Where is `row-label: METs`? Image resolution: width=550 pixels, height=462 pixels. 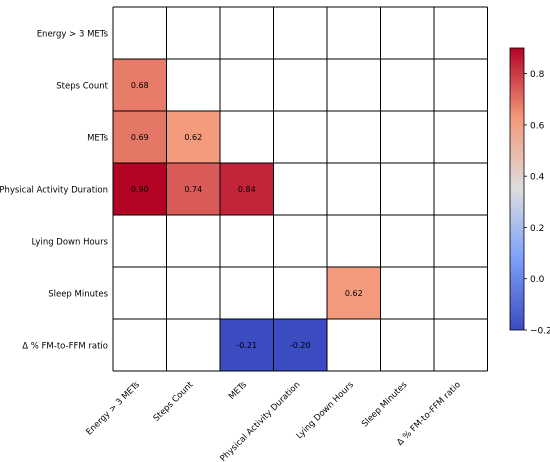 row-label: METs is located at coordinates (97, 139).